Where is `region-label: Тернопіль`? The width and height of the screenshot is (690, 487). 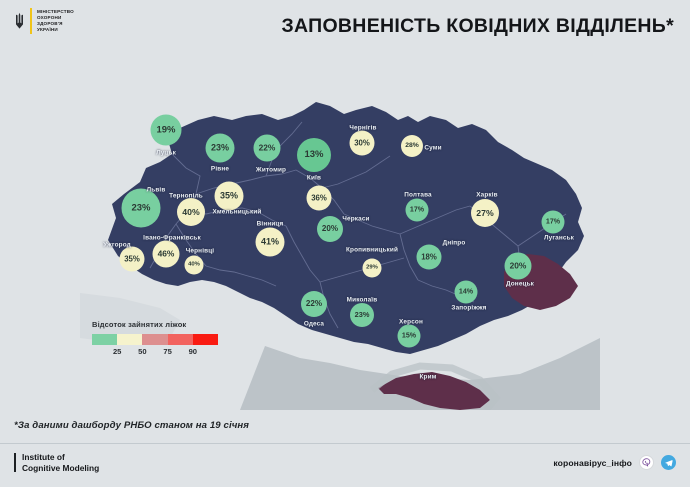 region-label: Тернопіль is located at coordinates (186, 196).